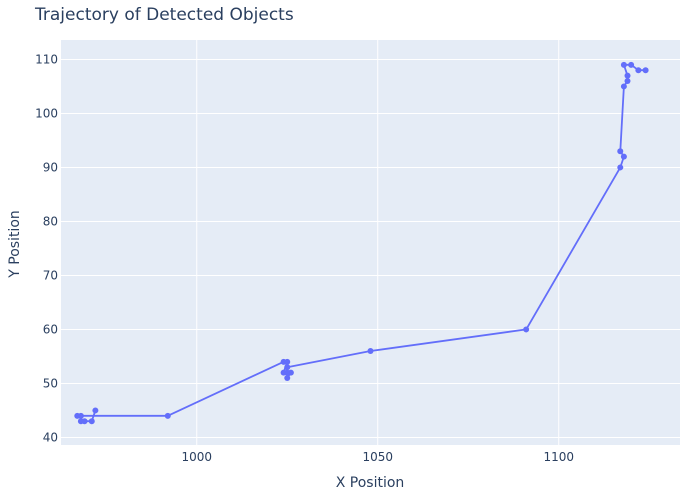 The image size is (700, 500). I want to click on y-axis-title: Y Position, so click(15, 244).